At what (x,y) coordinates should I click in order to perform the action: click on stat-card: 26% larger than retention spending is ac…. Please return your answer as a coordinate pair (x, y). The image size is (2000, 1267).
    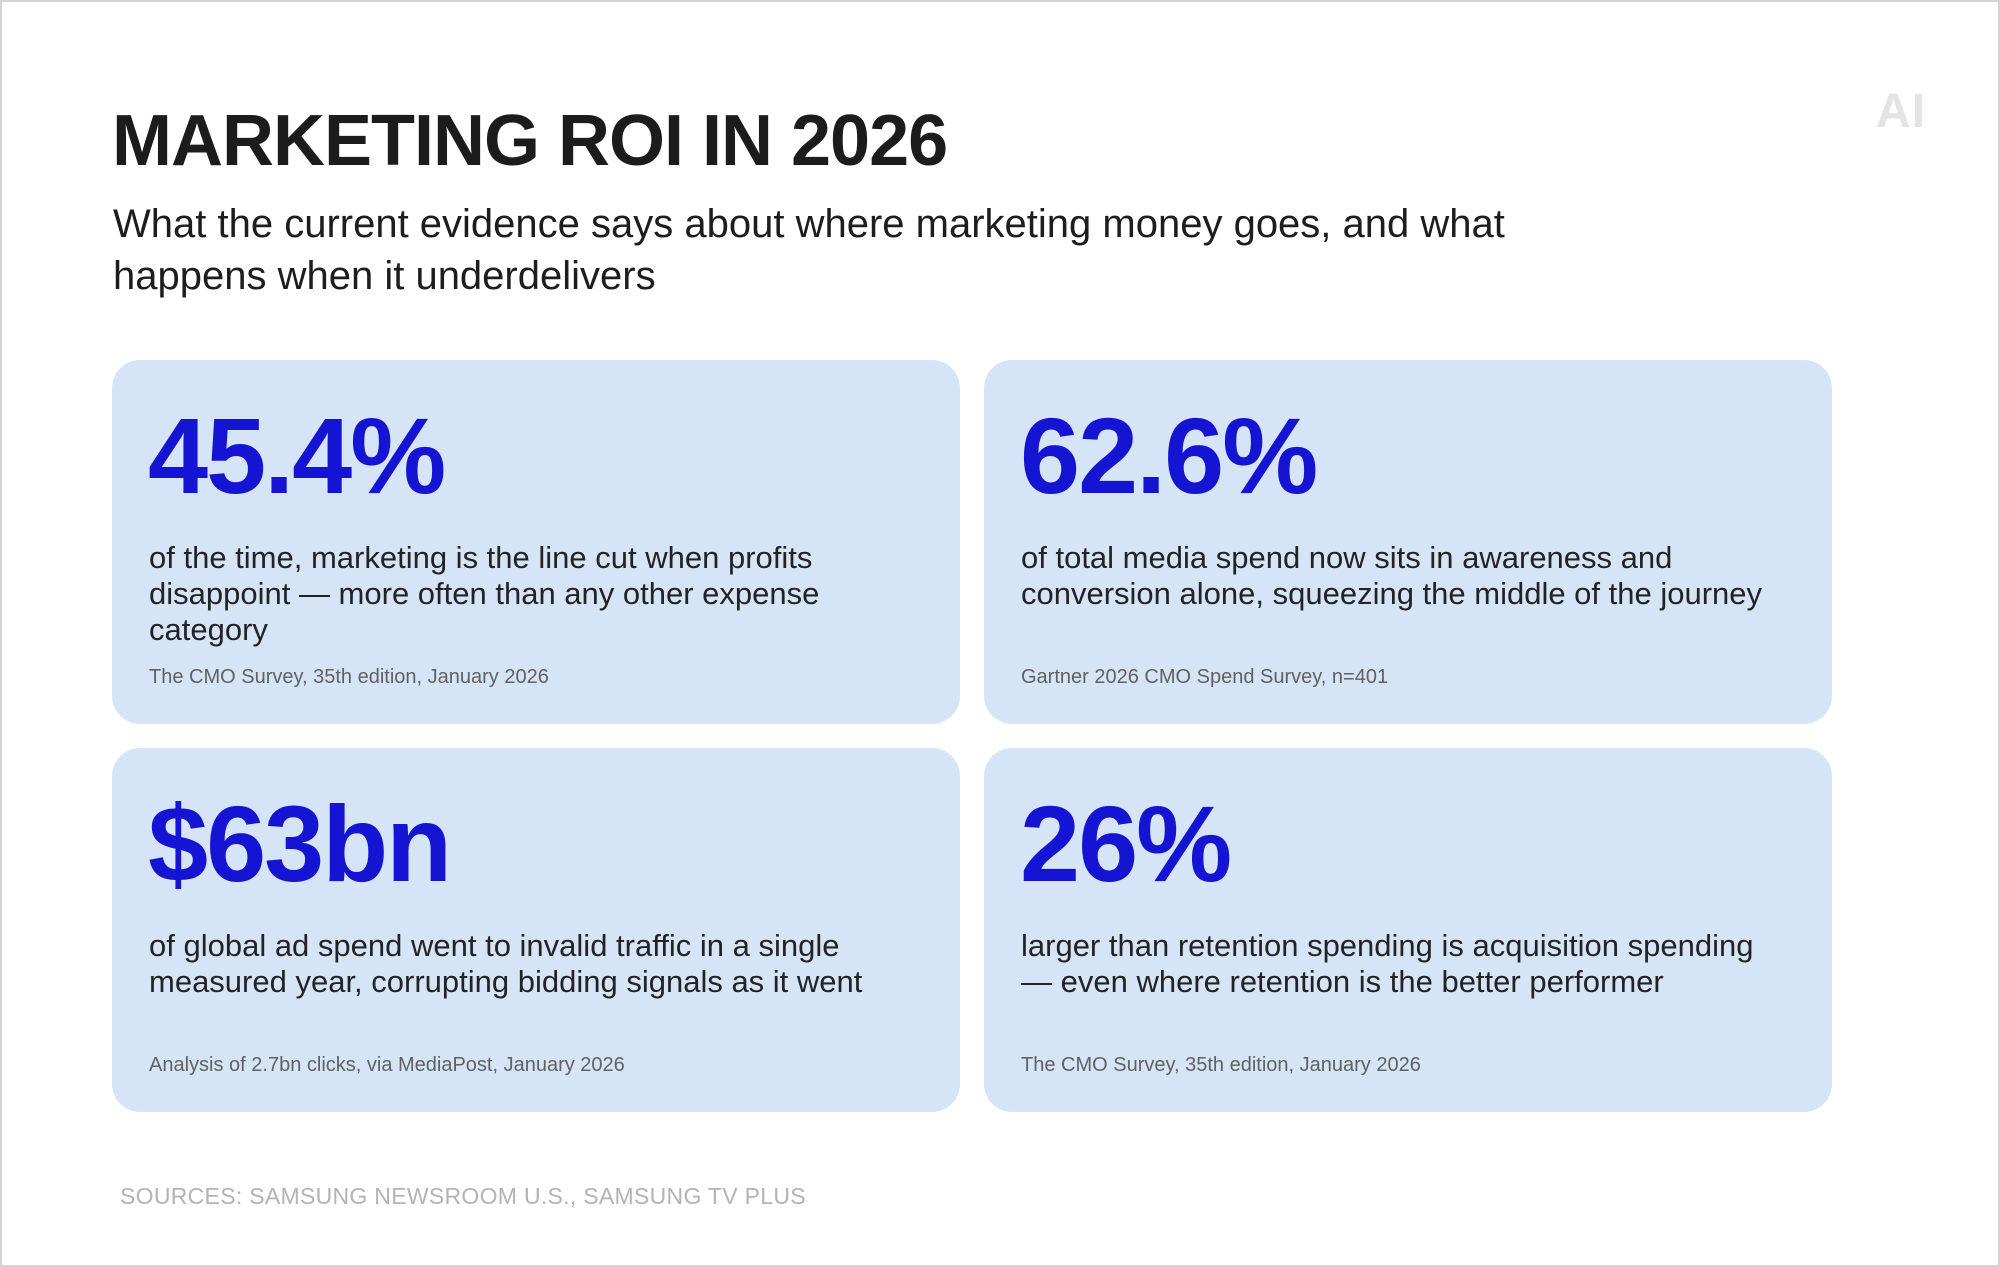
    Looking at the image, I should click on (1408, 930).